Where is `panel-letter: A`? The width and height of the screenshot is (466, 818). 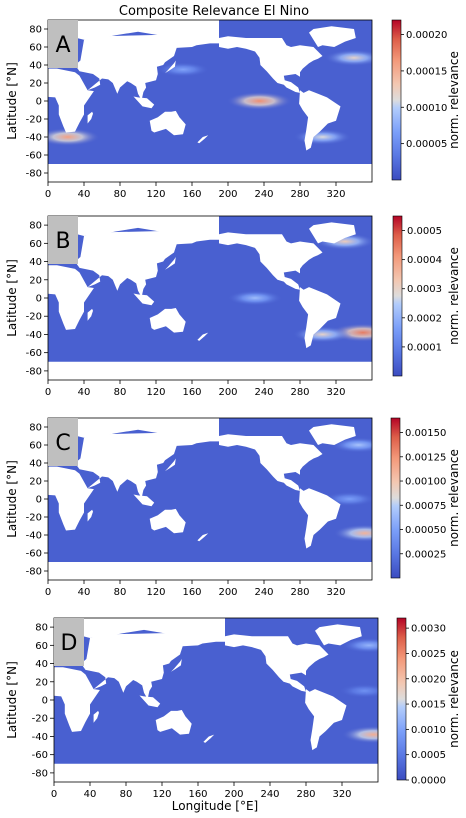 panel-letter: A is located at coordinates (62, 45).